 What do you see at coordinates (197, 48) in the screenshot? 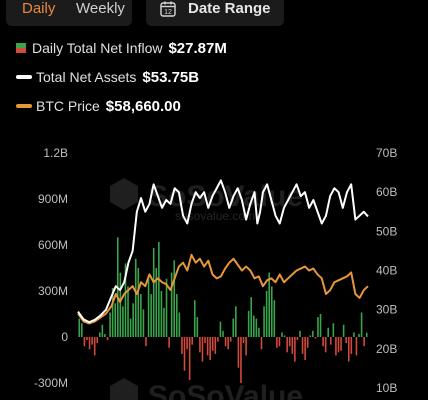
I see `legend-value-inflow: $27.87M` at bounding box center [197, 48].